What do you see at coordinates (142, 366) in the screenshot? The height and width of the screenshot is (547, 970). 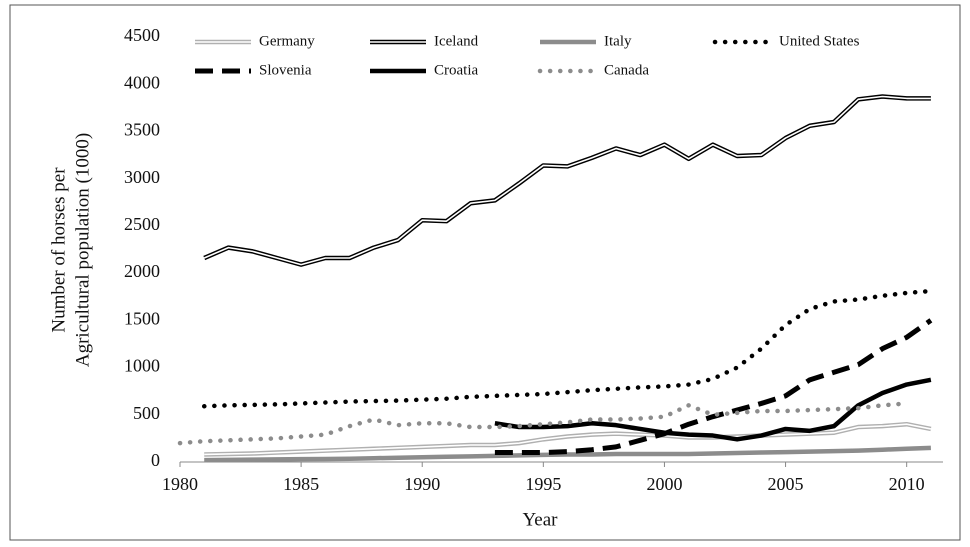 I see `y-tick-label: 1000` at bounding box center [142, 366].